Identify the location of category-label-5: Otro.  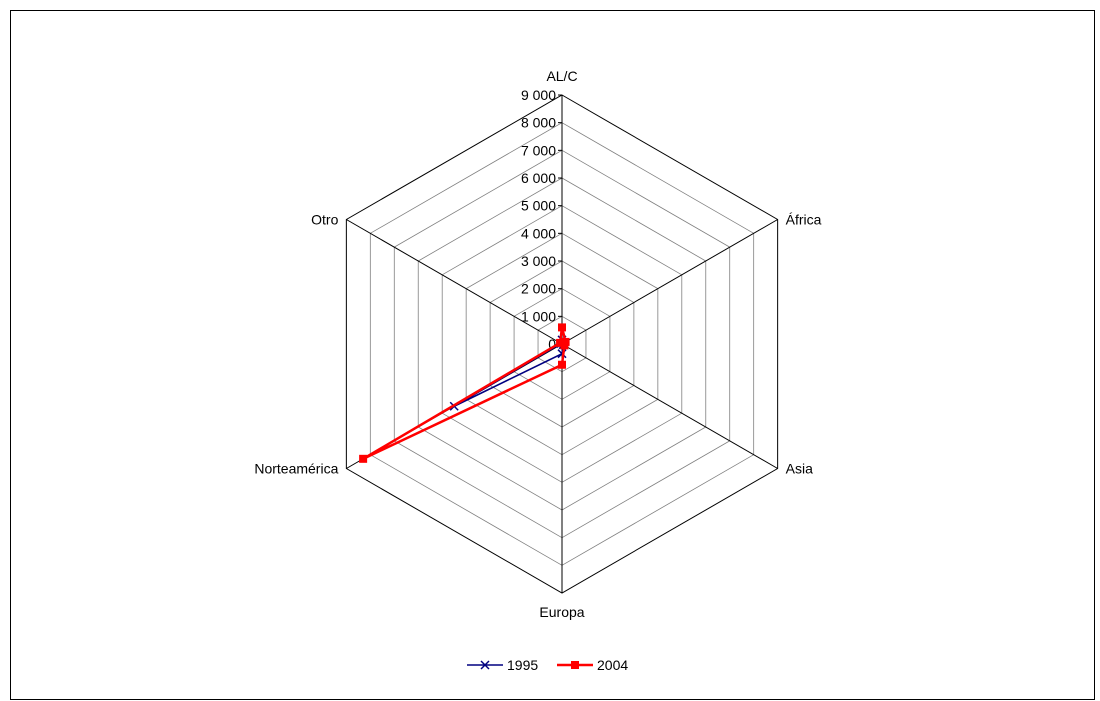
(324, 220).